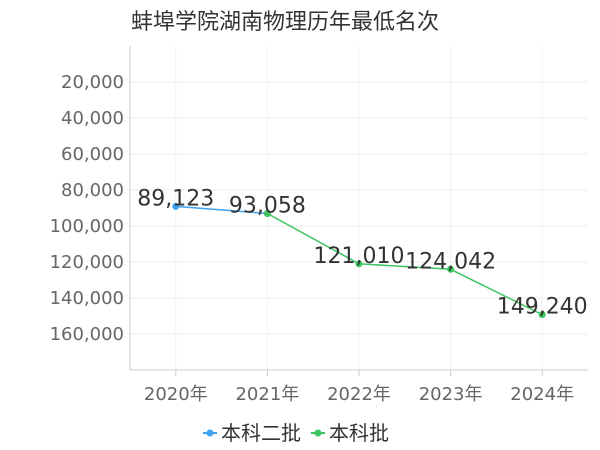  What do you see at coordinates (92, 154) in the screenshot?
I see `y-tick-label: 60,000` at bounding box center [92, 154].